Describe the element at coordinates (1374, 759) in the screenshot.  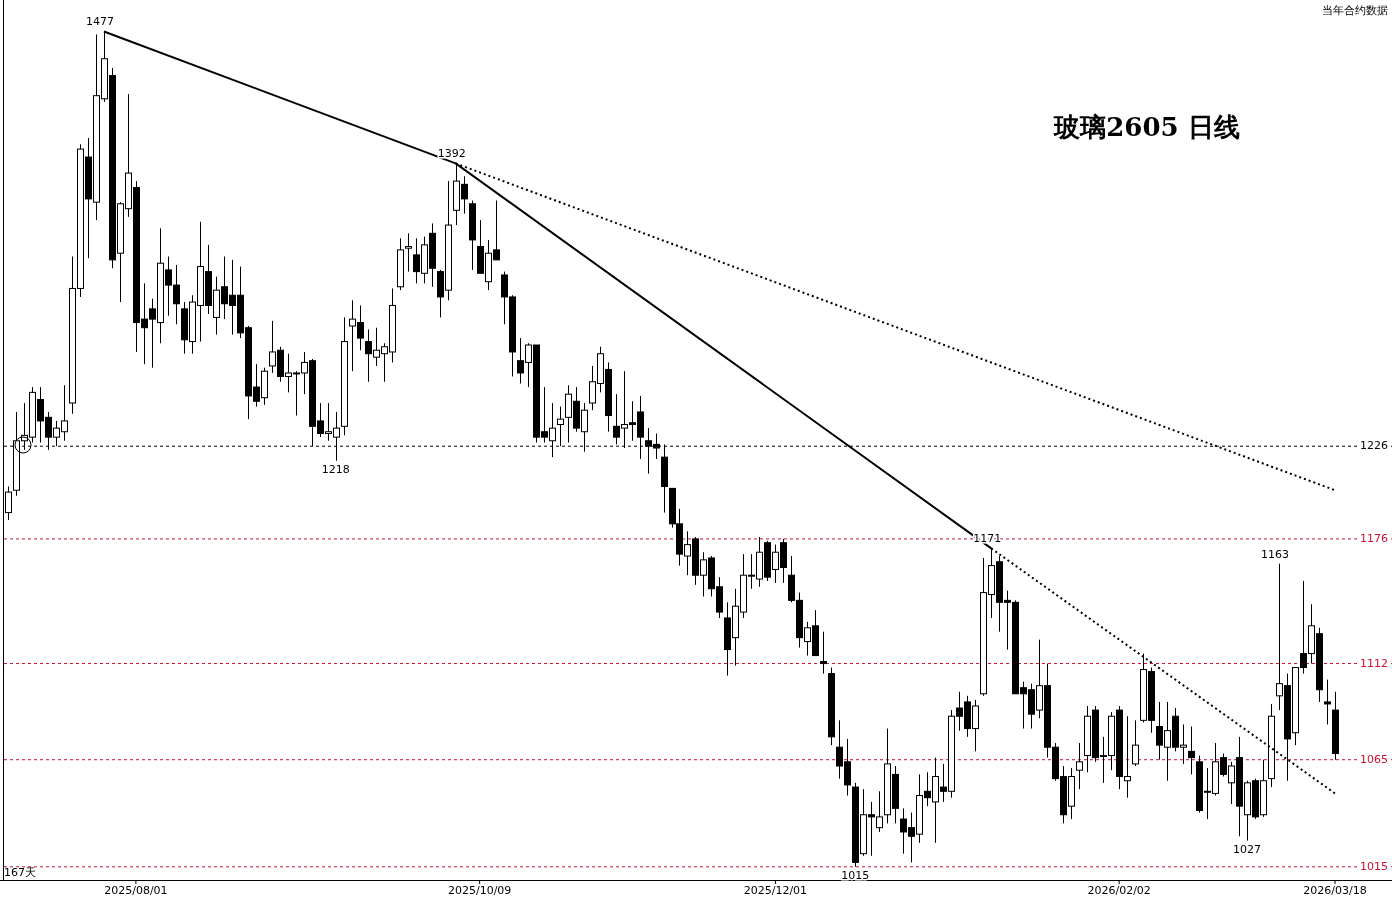
I see `y-tick-label: 1065` at that location.